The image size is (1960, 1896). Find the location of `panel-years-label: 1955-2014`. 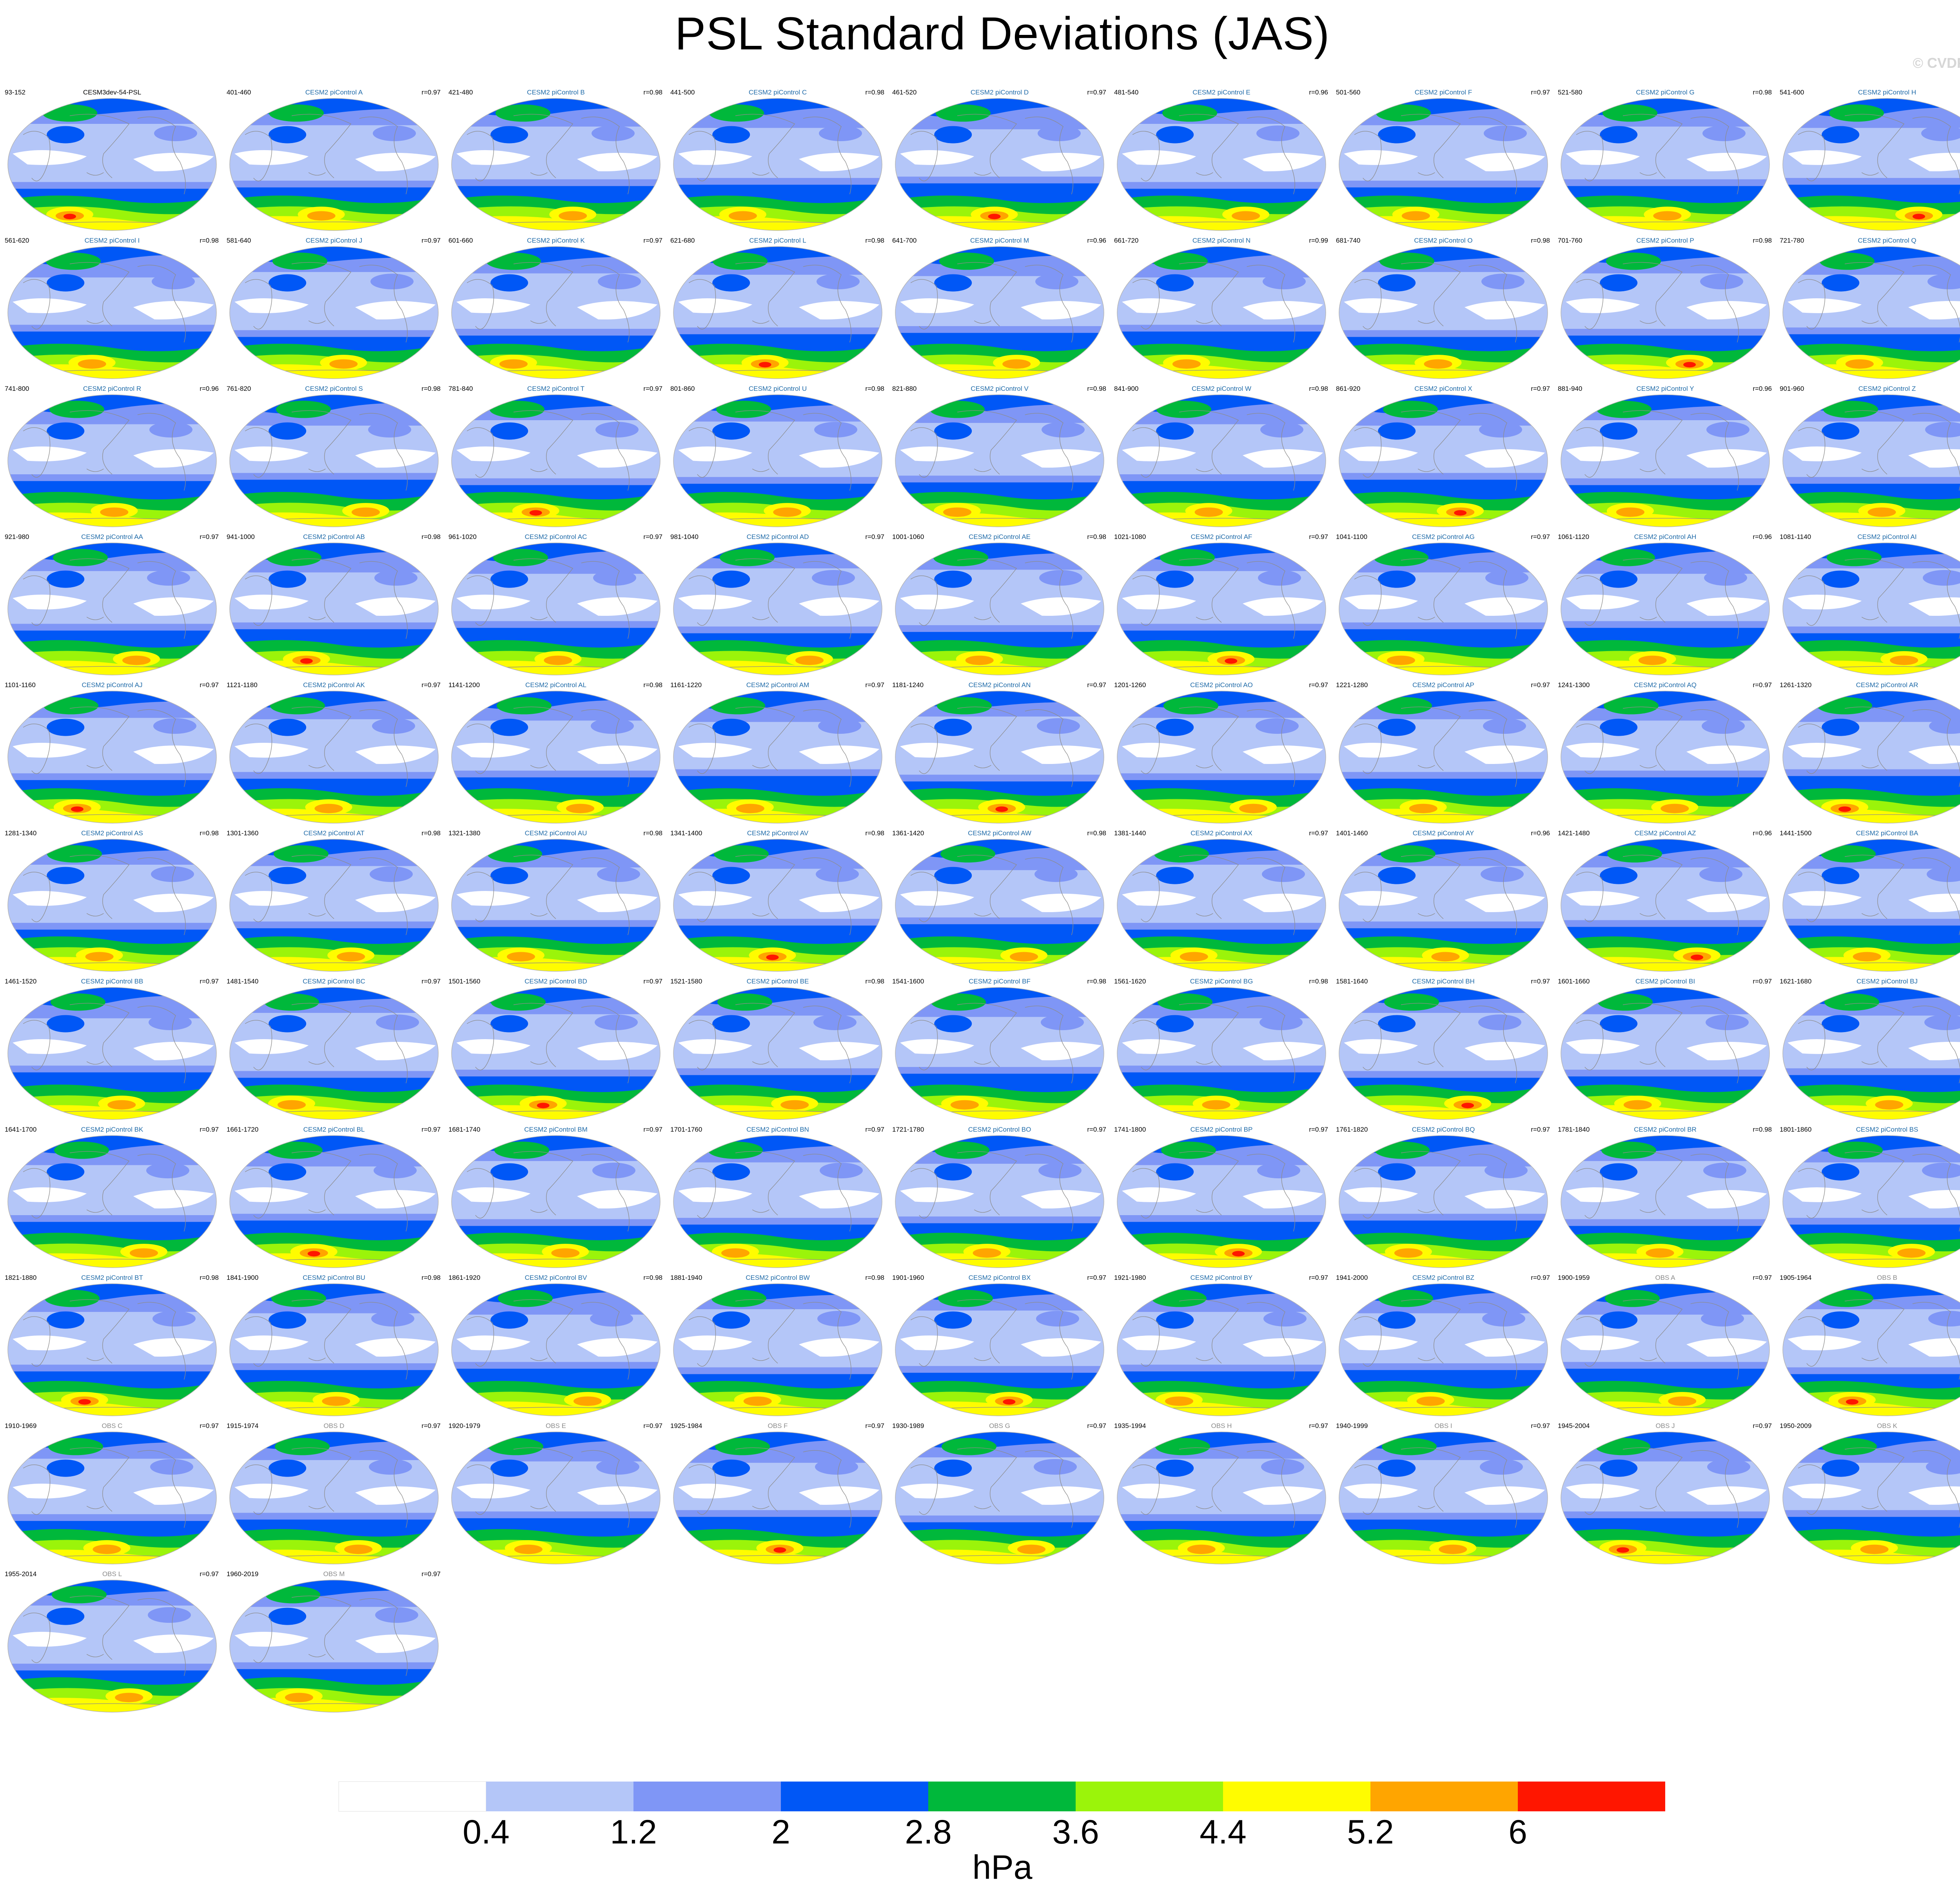

panel-years-label: 1955-2014 is located at coordinates (21, 1574).